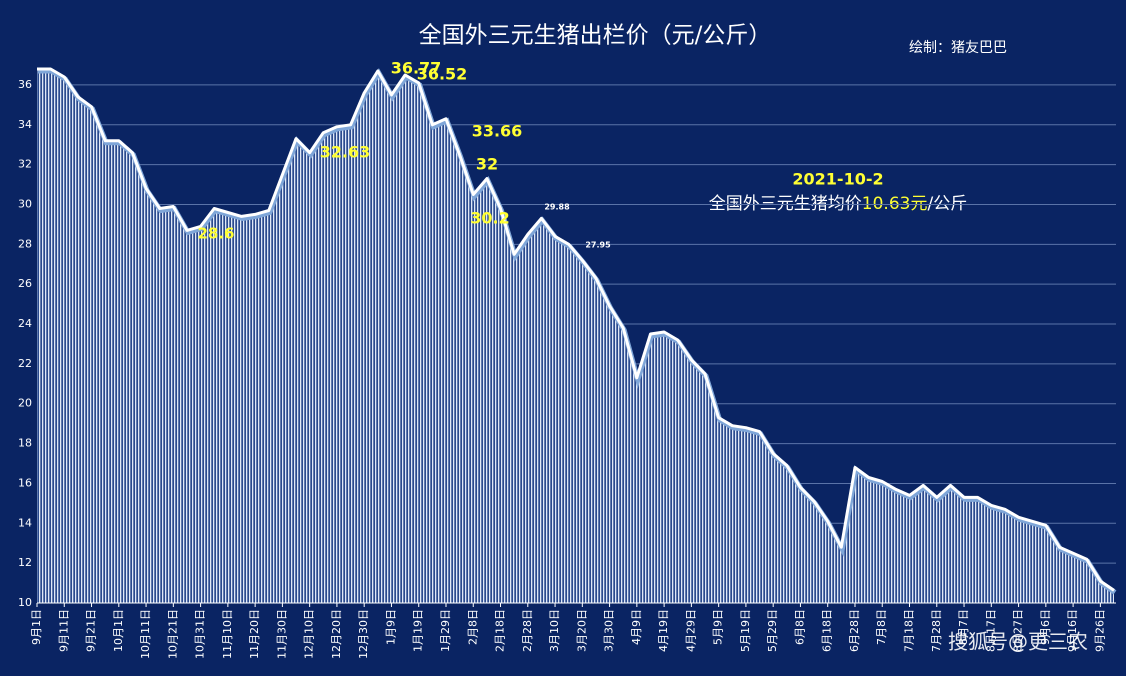 This screenshot has height=676, width=1126. What do you see at coordinates (25, 482) in the screenshot?
I see `y-tick-label: 16` at bounding box center [25, 482].